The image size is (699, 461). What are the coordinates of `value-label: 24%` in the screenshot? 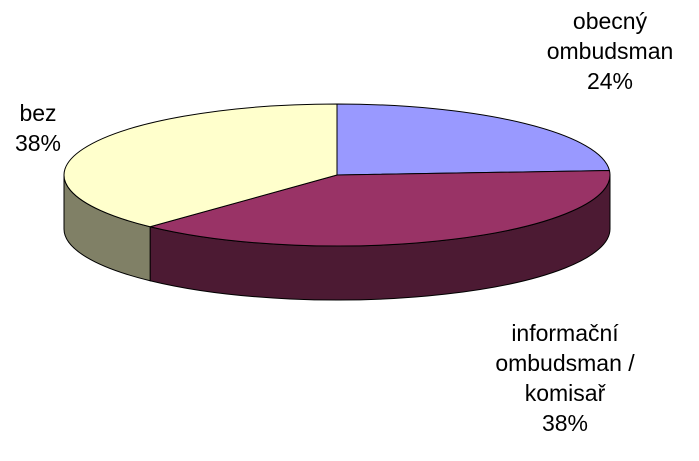 It's located at (610, 81).